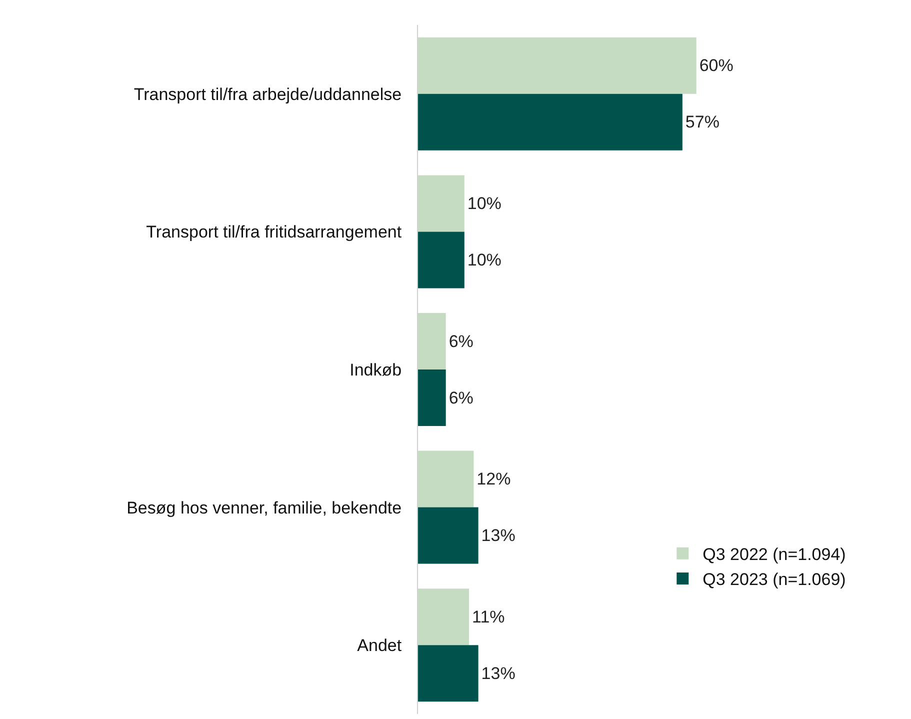 The width and height of the screenshot is (911, 719). I want to click on y-tick-label: Andet, so click(379, 646).